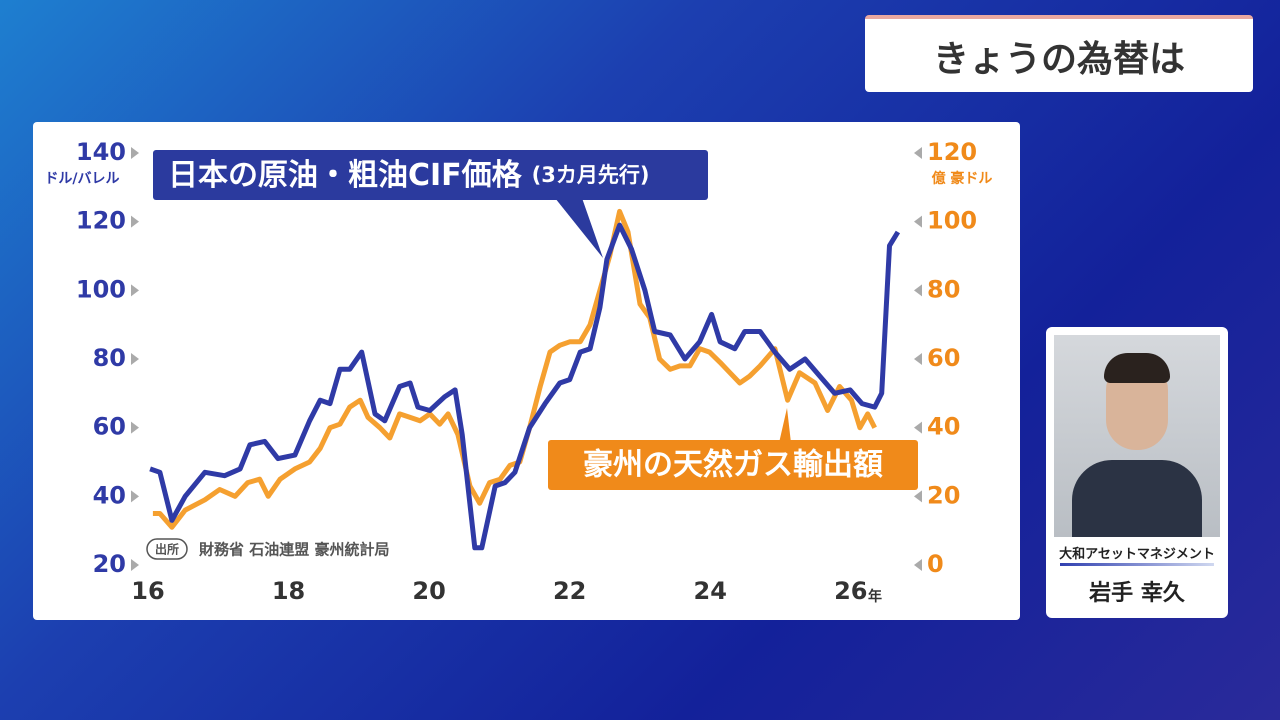 The image size is (1280, 720). Describe the element at coordinates (1137, 564) in the screenshot. I see `divider` at that location.